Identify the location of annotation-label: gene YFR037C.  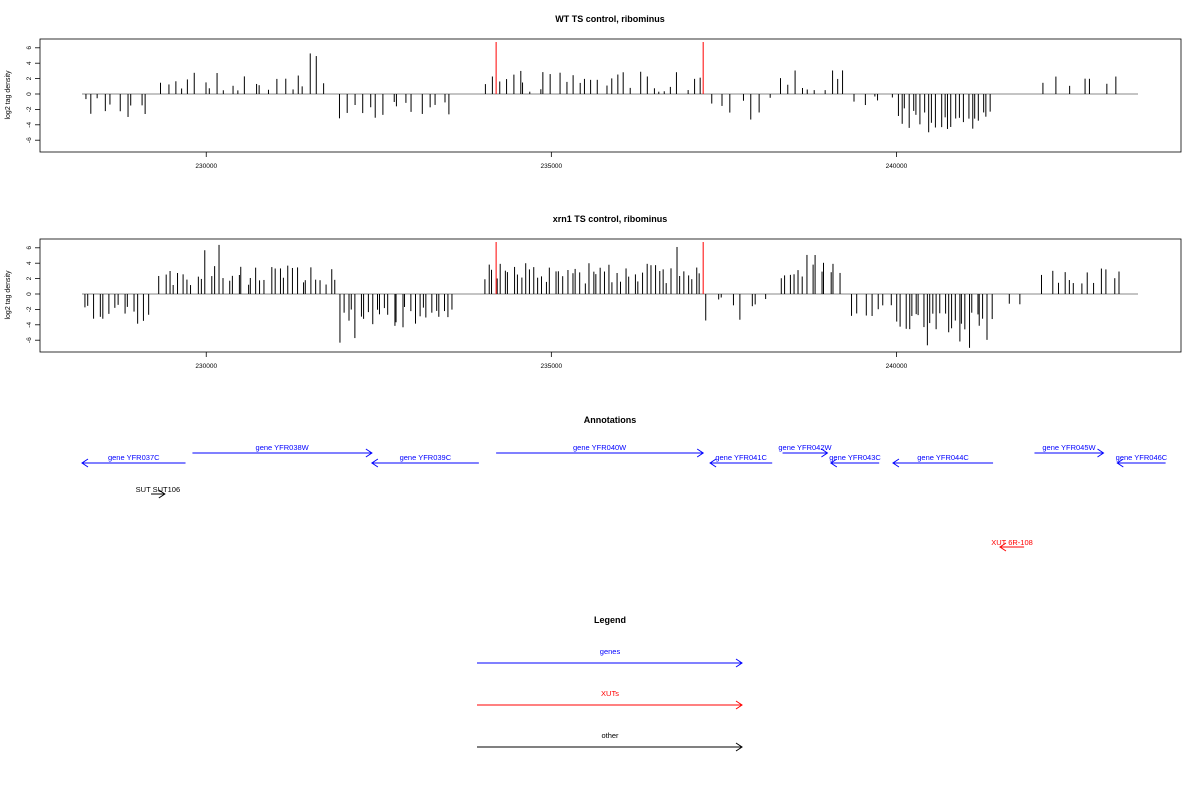
(134, 457).